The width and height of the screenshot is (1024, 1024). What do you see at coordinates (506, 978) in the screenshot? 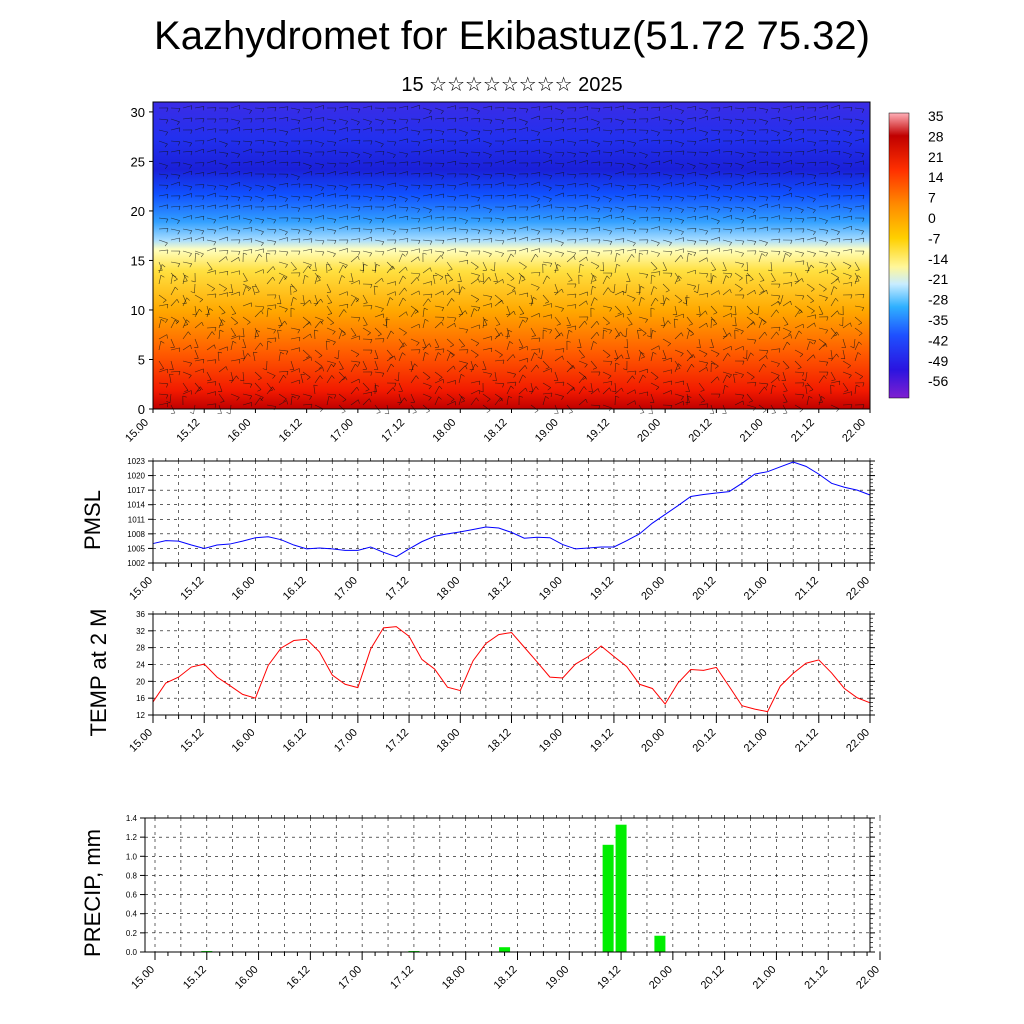
I see `precip-panel-x-tick-label: 18.12` at bounding box center [506, 978].